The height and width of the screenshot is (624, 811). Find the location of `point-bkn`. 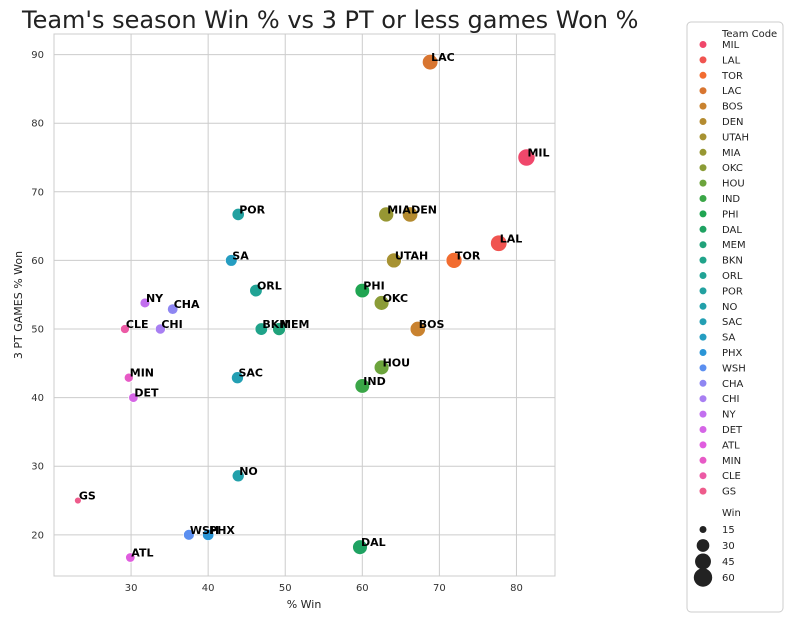

point-bkn is located at coordinates (261, 329).